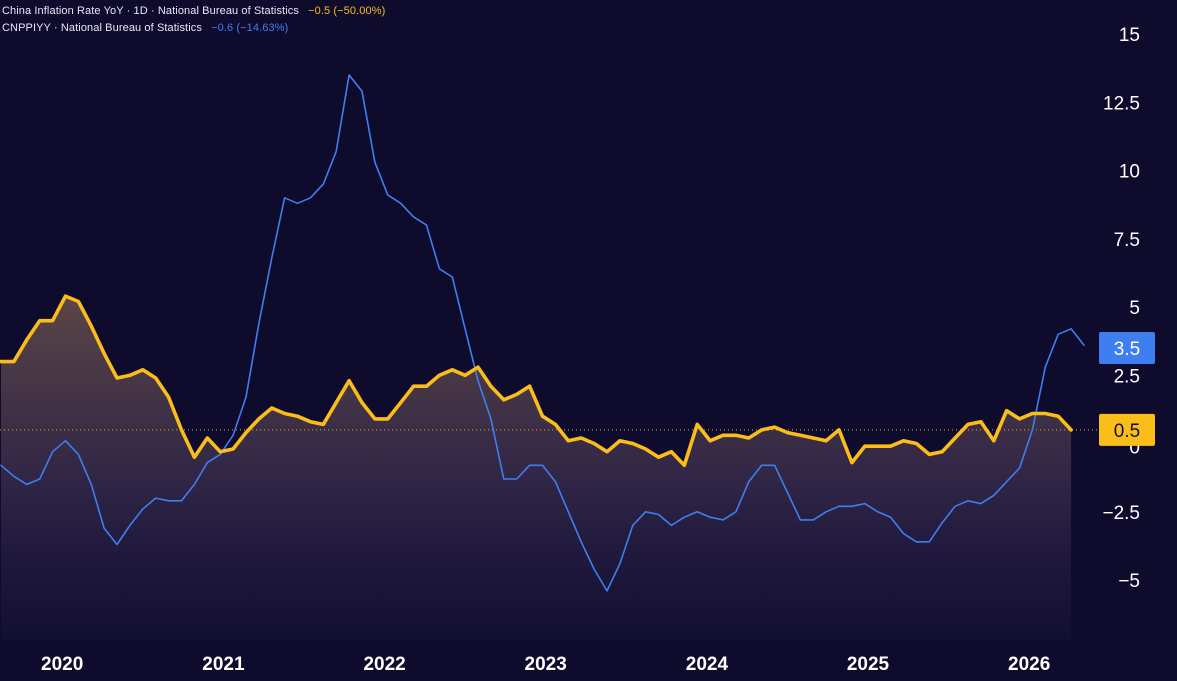  What do you see at coordinates (102, 28) in the screenshot?
I see `legend-ppi-label: CNPPIYY · National Bureau of Statistics` at bounding box center [102, 28].